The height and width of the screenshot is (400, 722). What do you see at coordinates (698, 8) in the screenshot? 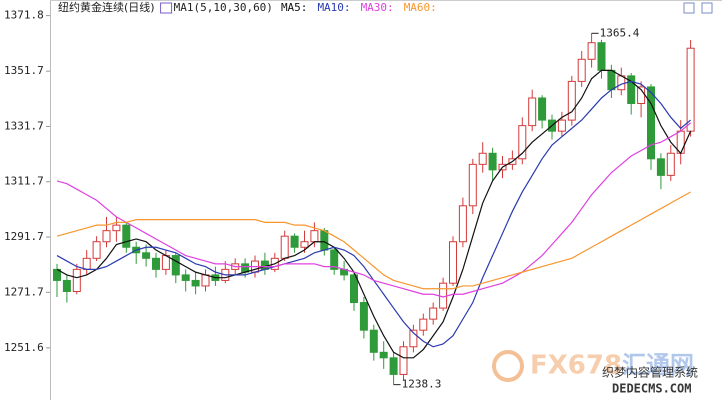
I see `window-icons` at bounding box center [698, 8].